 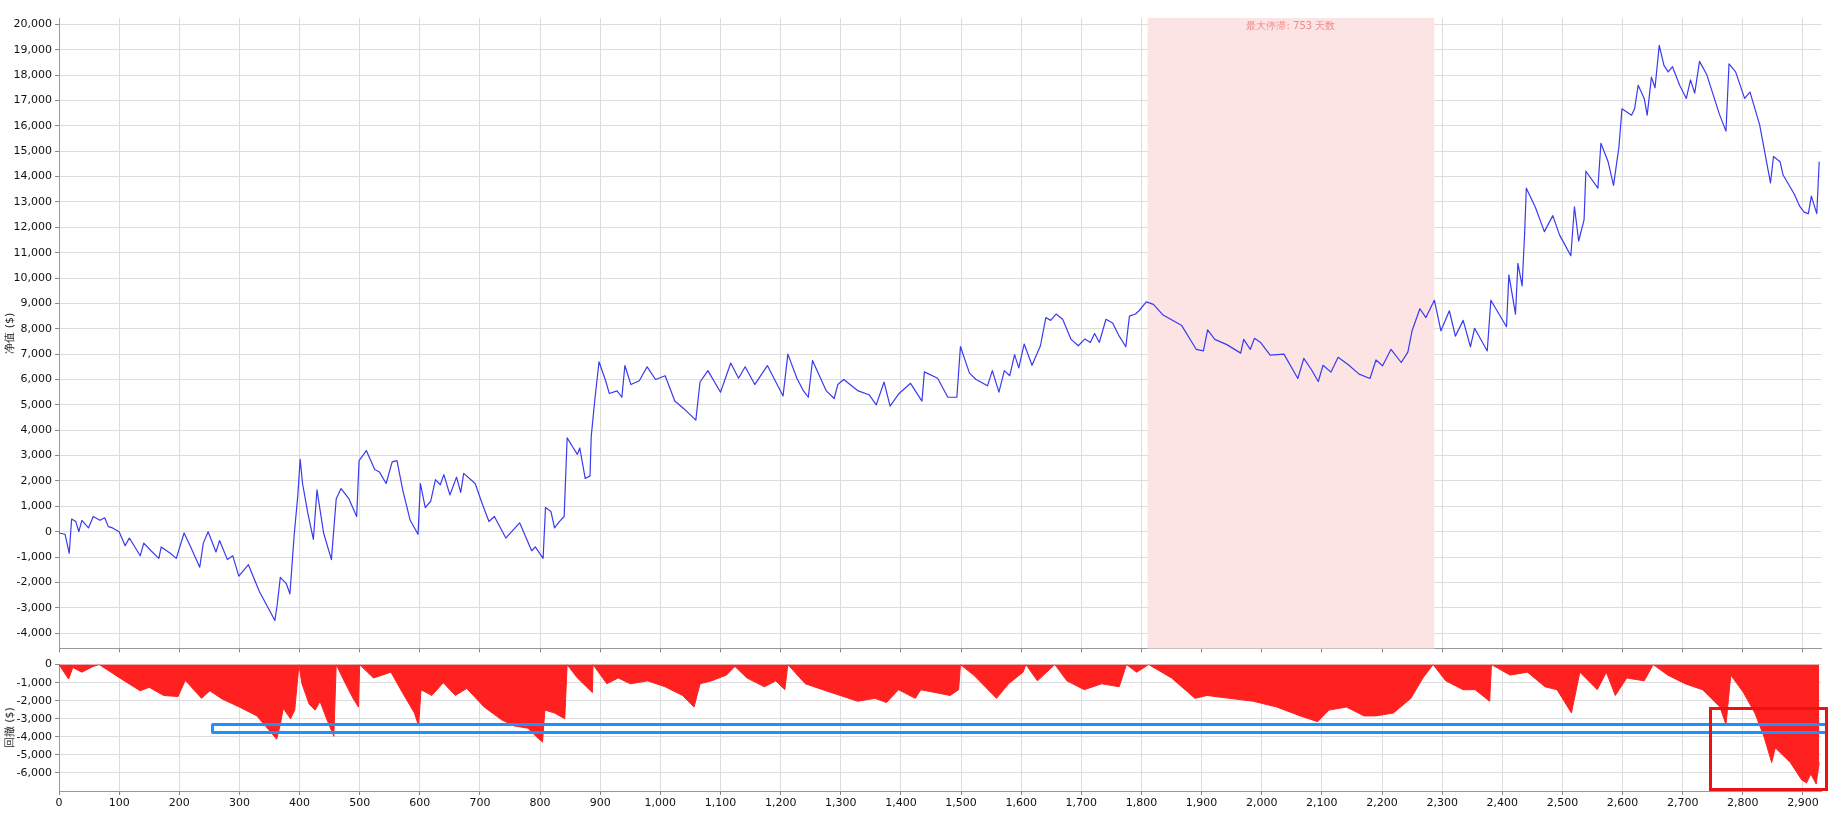 What do you see at coordinates (32, 201) in the screenshot?
I see `y-tick-label: 13,000` at bounding box center [32, 201].